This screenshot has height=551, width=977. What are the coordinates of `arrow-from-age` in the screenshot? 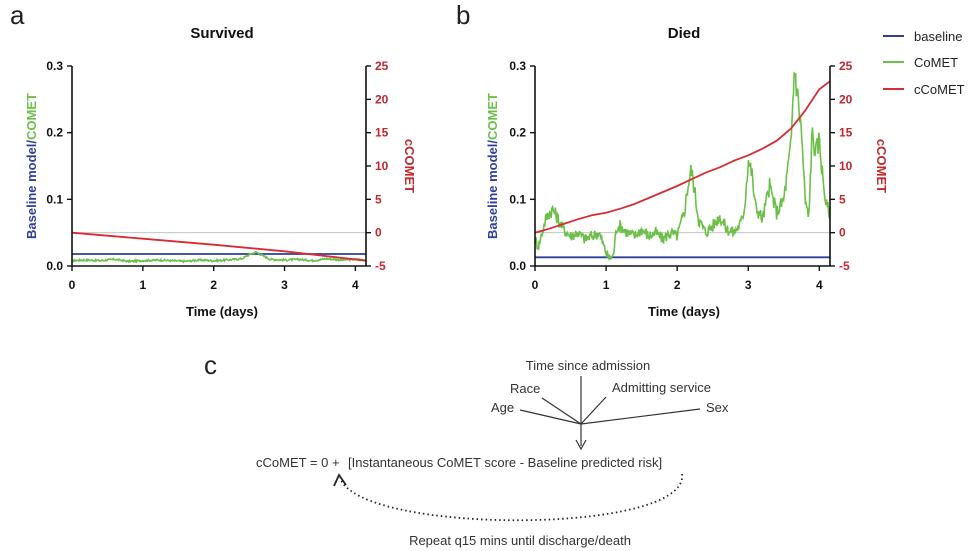 It's located at (550, 417).